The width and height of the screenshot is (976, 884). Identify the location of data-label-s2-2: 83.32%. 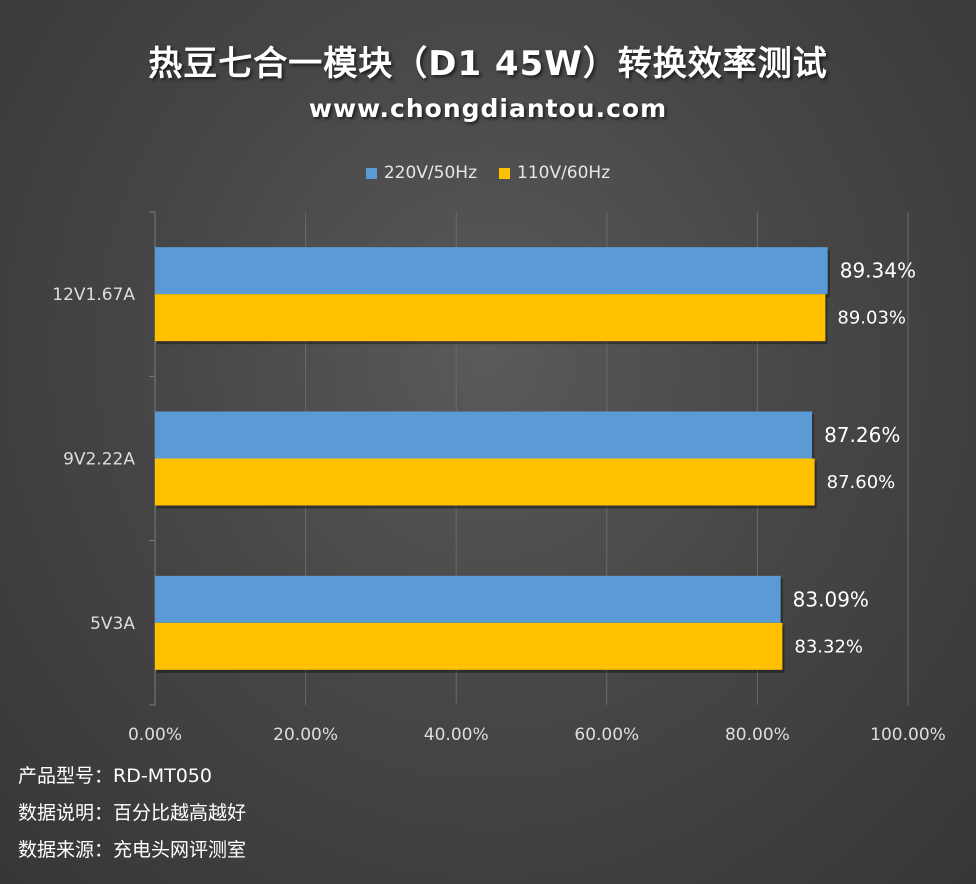
(828, 646).